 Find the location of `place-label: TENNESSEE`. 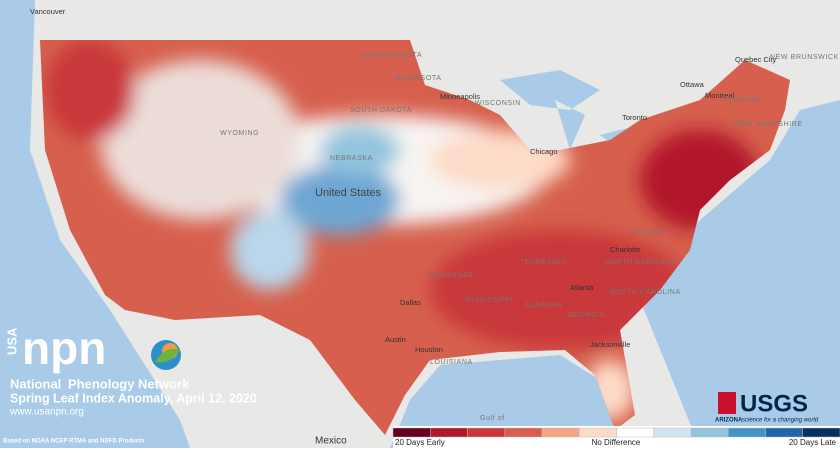

place-label: TENNESSEE is located at coordinates (544, 262).